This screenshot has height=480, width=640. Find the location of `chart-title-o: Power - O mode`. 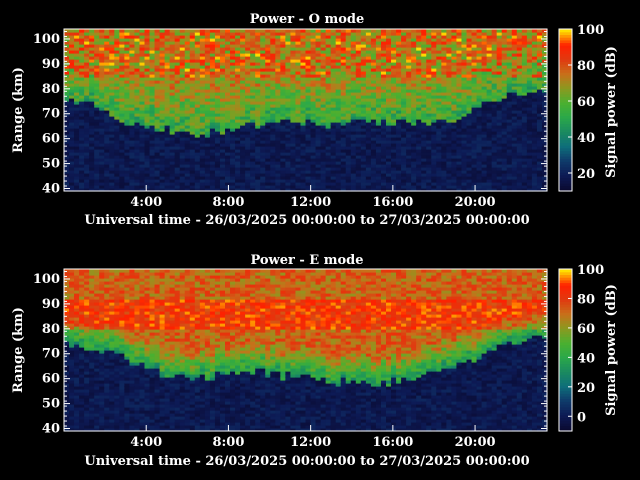

chart-title-o: Power - O mode is located at coordinates (307, 19).